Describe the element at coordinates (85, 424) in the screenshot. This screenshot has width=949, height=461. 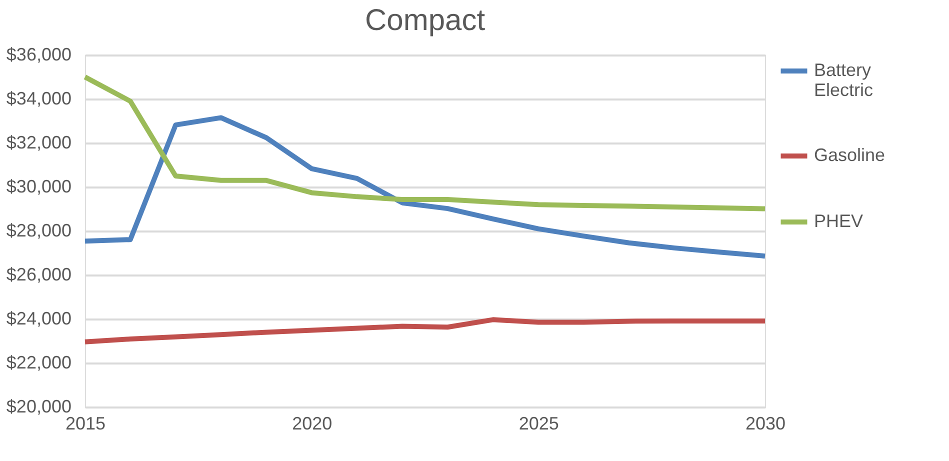
I see `x-tick-label: 2015` at that location.